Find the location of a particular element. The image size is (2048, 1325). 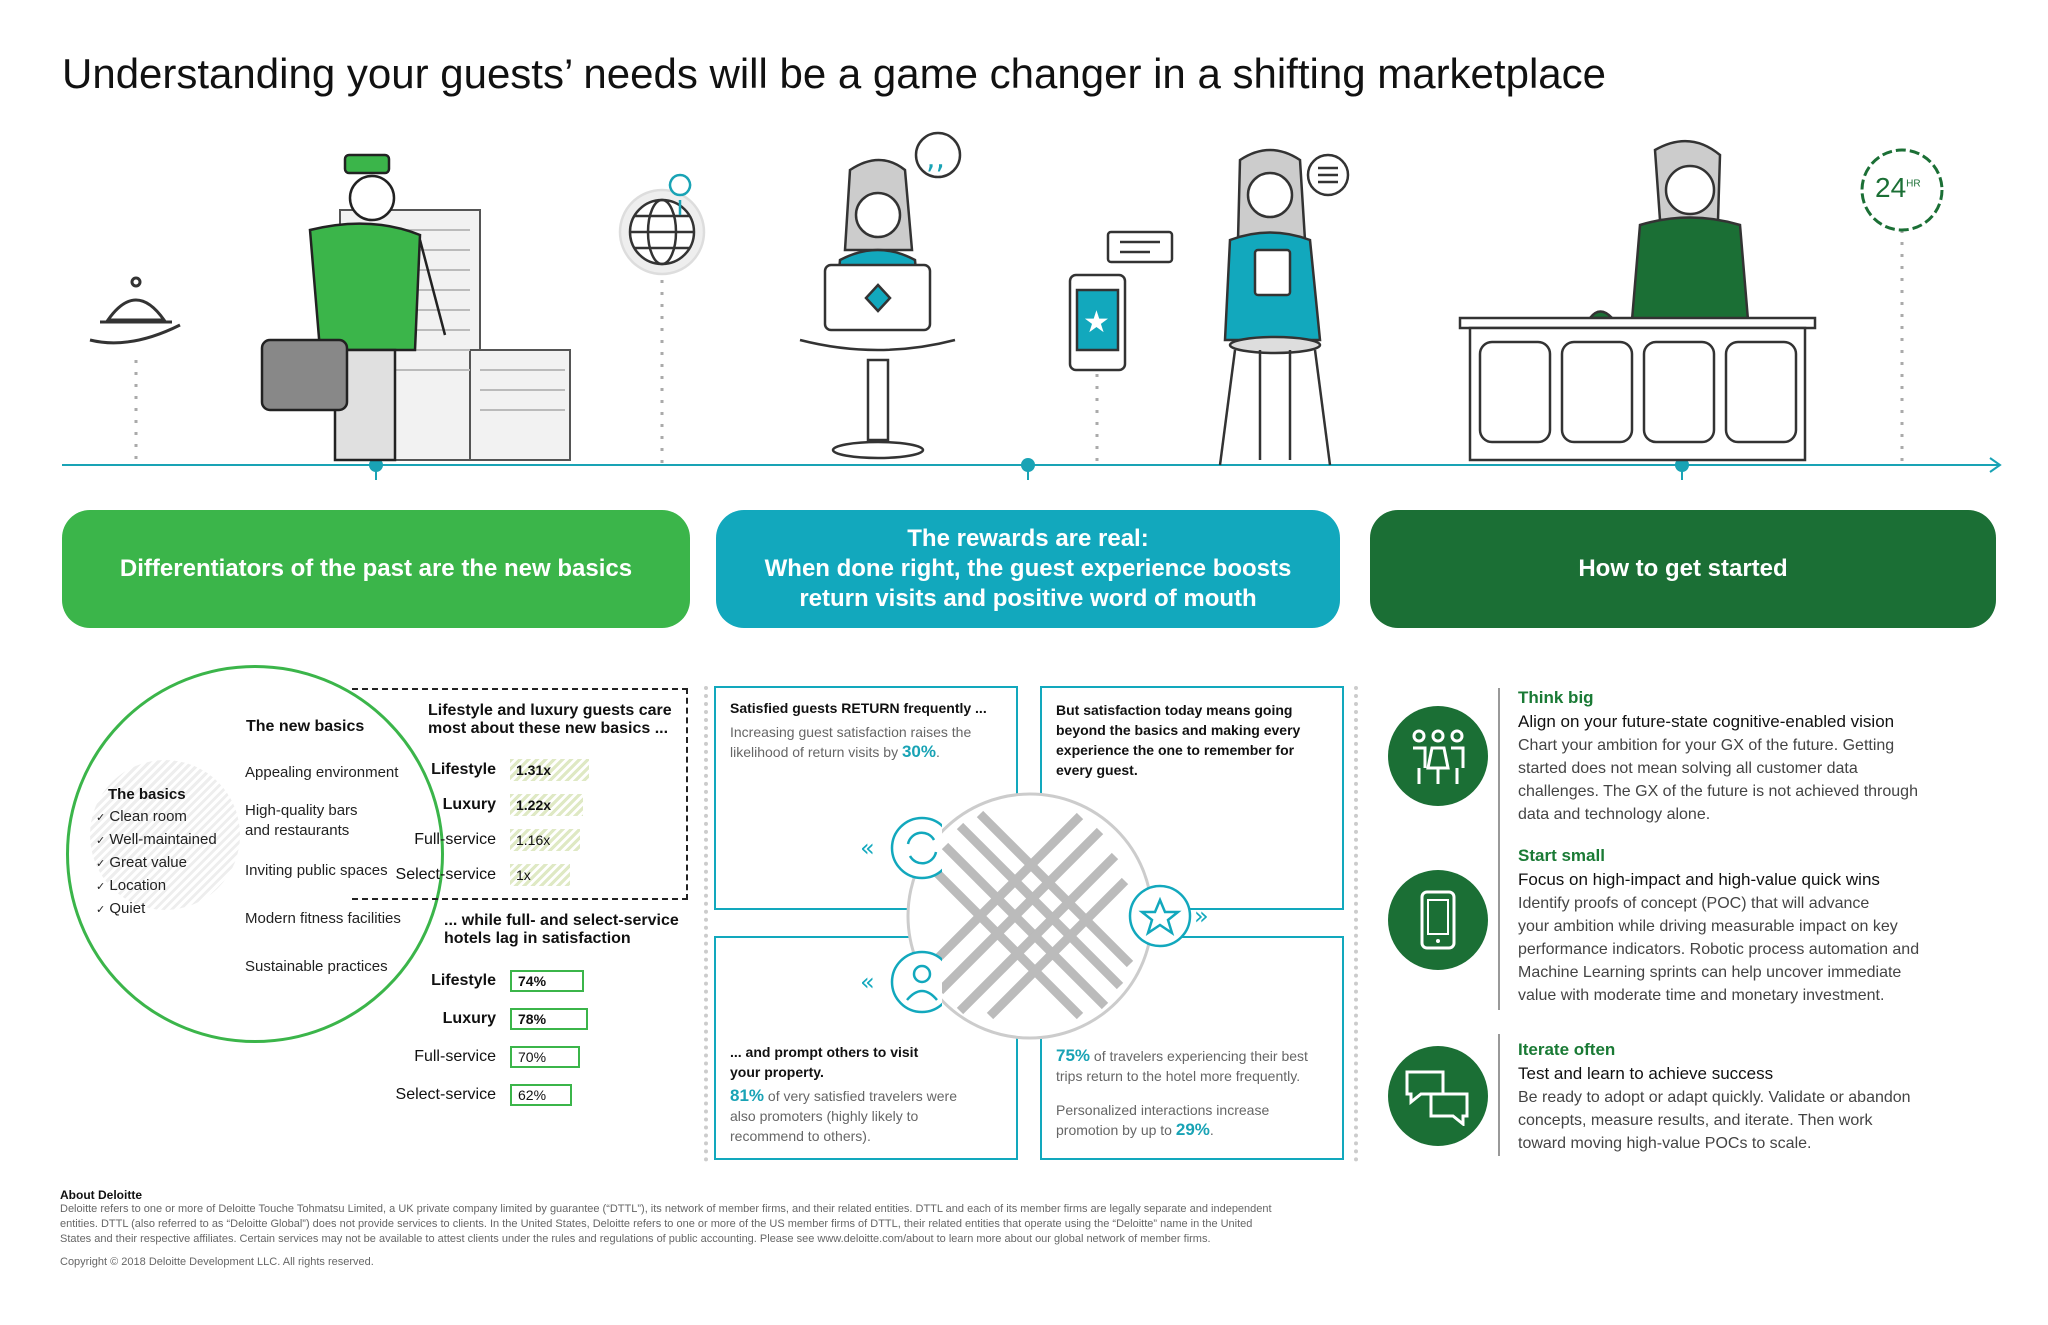

new-basic-item: Modern fitness facilities is located at coordinates (323, 918).